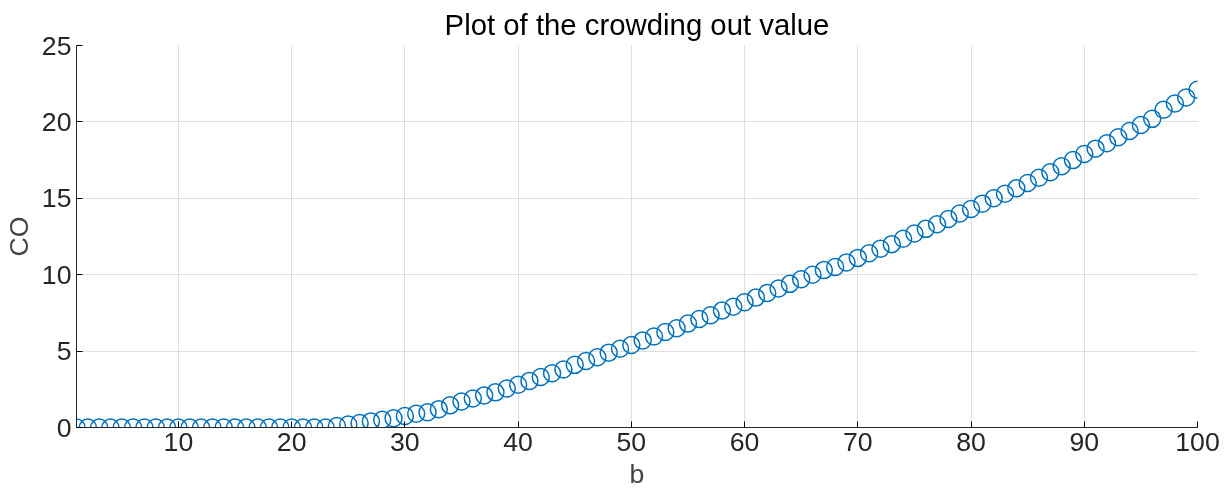 The width and height of the screenshot is (1227, 491). Describe the element at coordinates (56, 121) in the screenshot. I see `y-tick-label: 20` at that location.